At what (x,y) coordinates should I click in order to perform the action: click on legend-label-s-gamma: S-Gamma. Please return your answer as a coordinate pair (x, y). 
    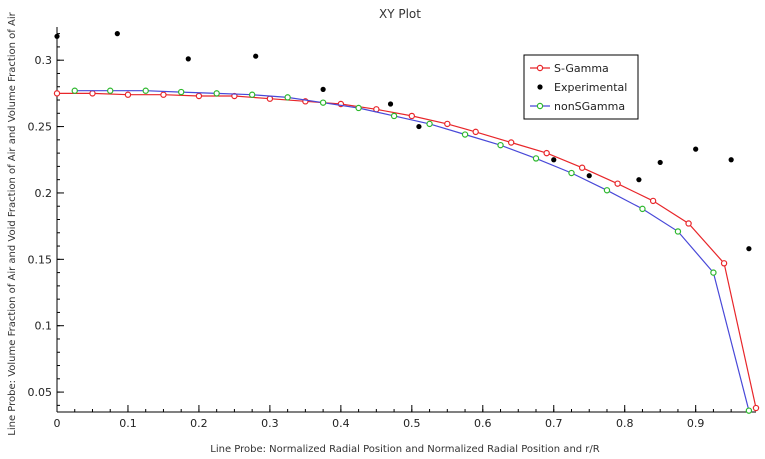
    Looking at the image, I should click on (581, 68).